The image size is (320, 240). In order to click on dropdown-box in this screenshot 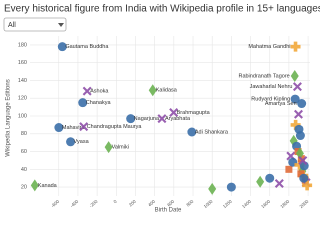, I will do `click(35, 24)`.